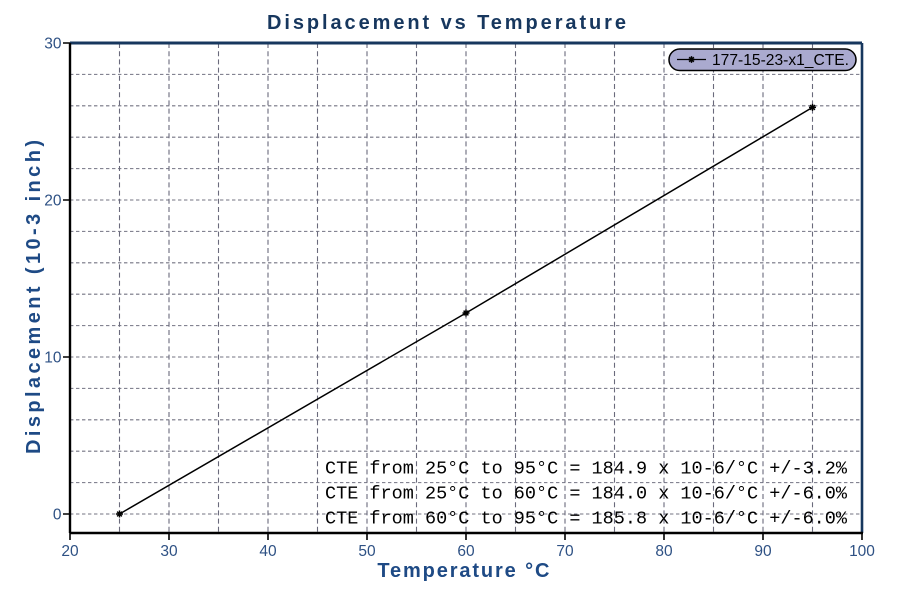 This screenshot has height=613, width=909. I want to click on svg-text: 100, so click(862, 551).